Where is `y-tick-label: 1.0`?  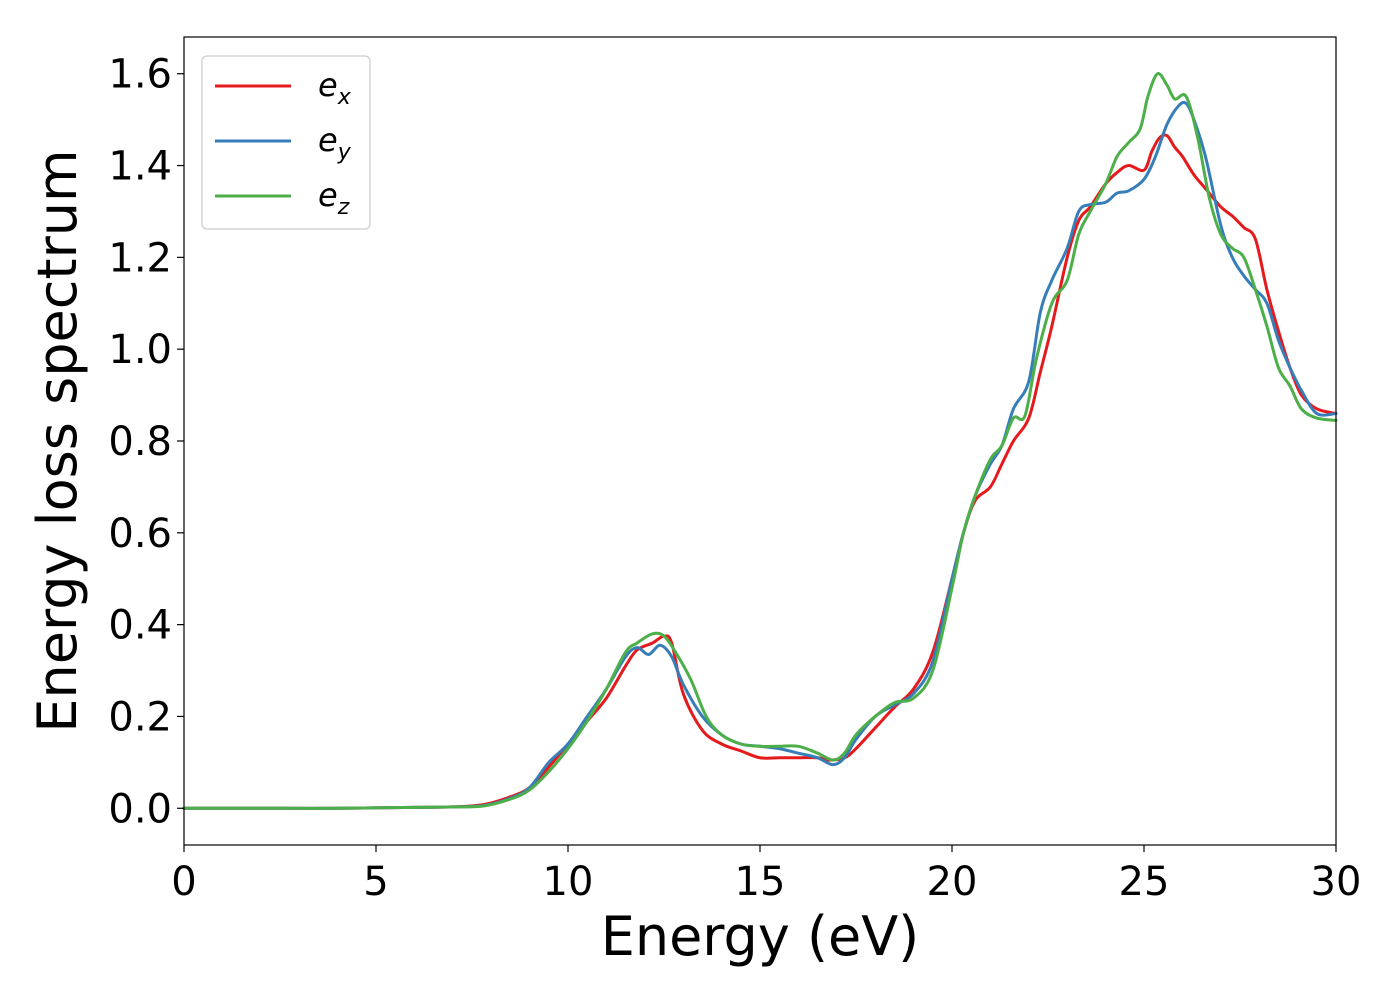
y-tick-label: 1.0 is located at coordinates (140, 350).